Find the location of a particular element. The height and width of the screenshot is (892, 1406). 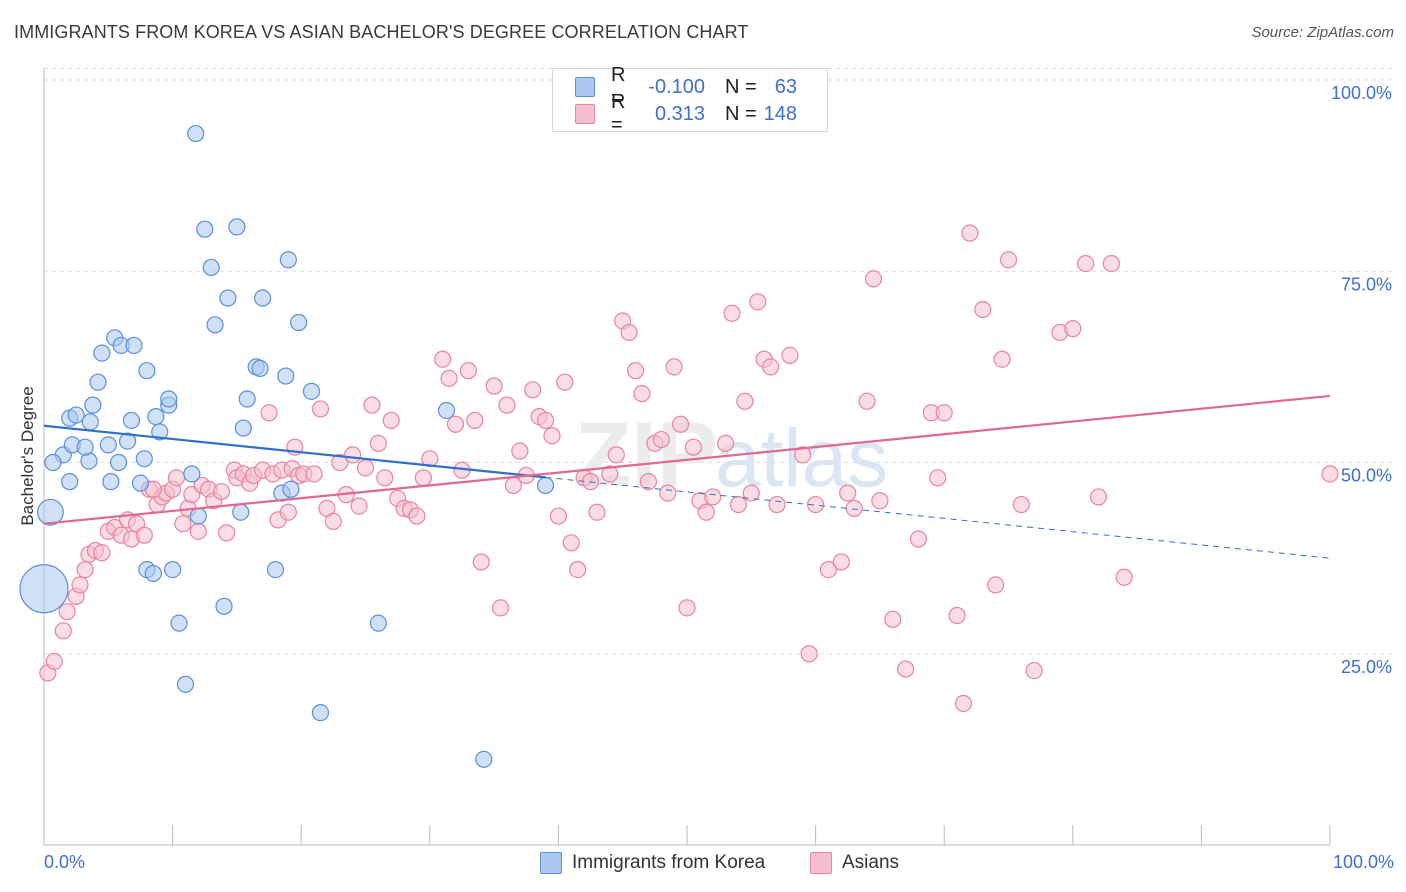

y-tick-label: 75.0% is located at coordinates (1366, 284).